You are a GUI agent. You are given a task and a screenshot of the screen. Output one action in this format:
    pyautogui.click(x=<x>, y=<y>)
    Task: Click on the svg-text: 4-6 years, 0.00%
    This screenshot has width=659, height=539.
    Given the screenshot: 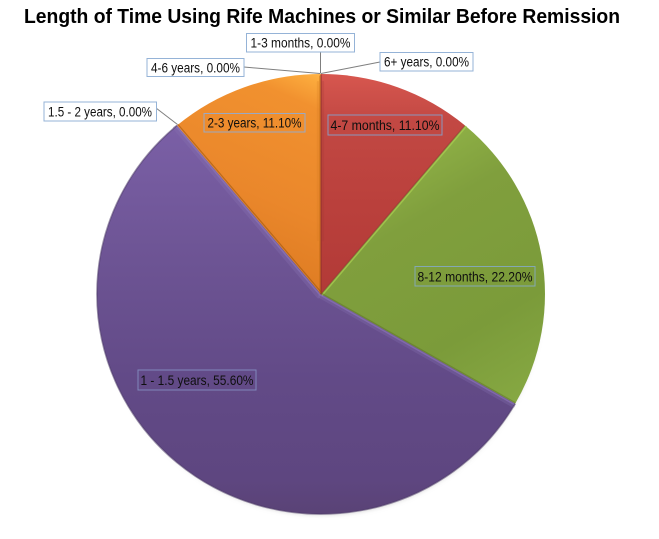 What is the action you would take?
    pyautogui.click(x=195, y=68)
    